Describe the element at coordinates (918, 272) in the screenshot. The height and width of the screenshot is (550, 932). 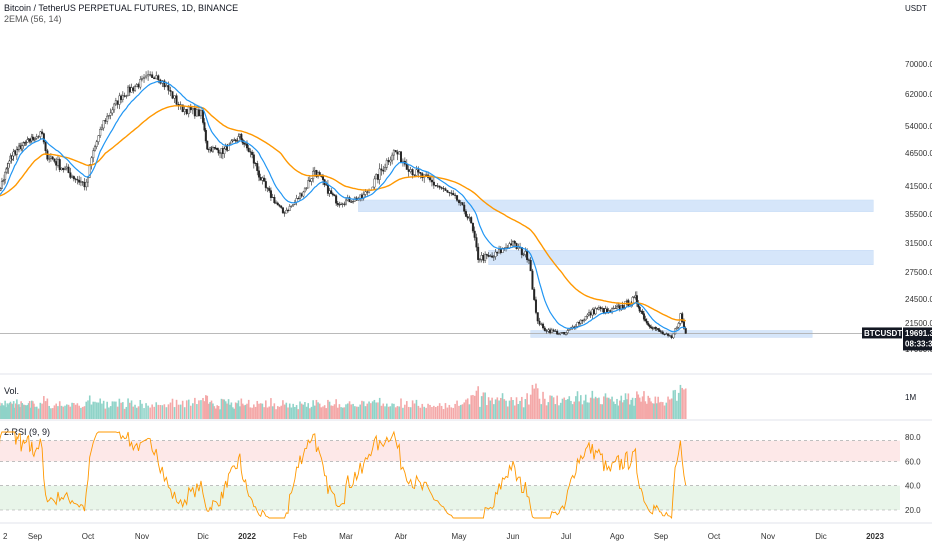
I see `price-axis-tick: 27500.0` at that location.